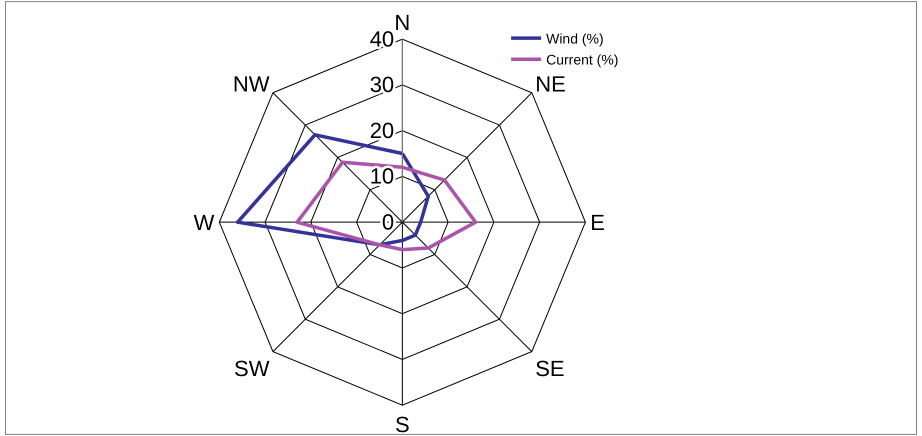 The image size is (922, 436). I want to click on y-tick-label: 20, so click(382, 130).